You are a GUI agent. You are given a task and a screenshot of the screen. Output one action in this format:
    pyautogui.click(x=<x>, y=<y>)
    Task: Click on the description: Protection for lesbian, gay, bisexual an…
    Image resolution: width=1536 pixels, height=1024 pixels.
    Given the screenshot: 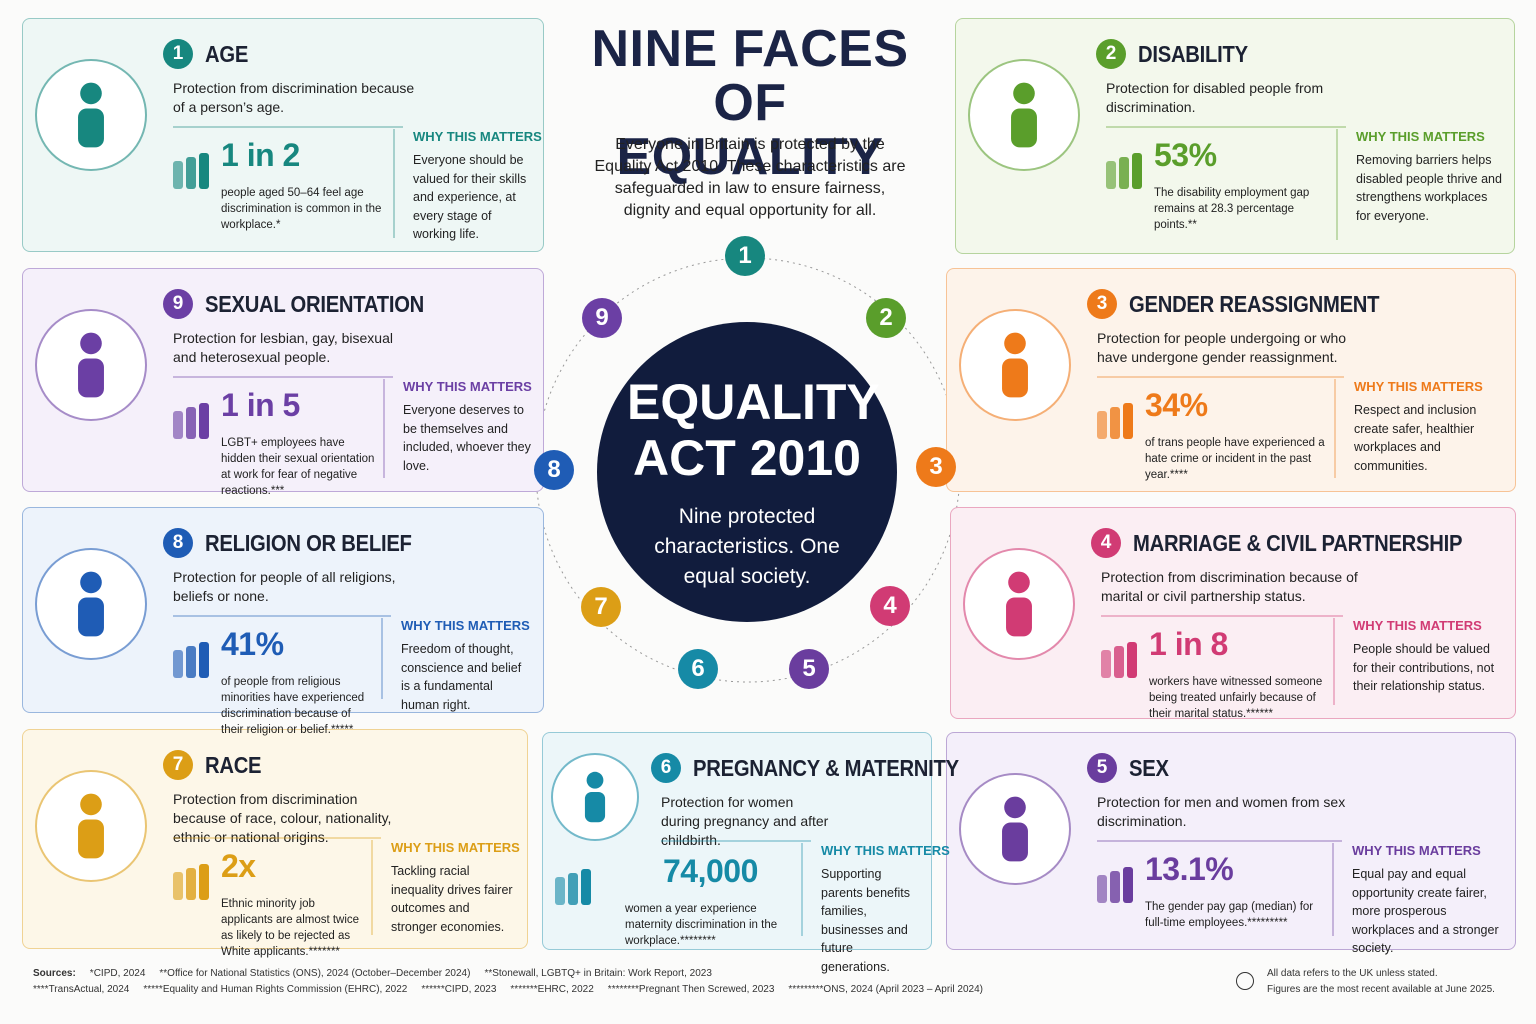 What is the action you would take?
    pyautogui.click(x=283, y=347)
    